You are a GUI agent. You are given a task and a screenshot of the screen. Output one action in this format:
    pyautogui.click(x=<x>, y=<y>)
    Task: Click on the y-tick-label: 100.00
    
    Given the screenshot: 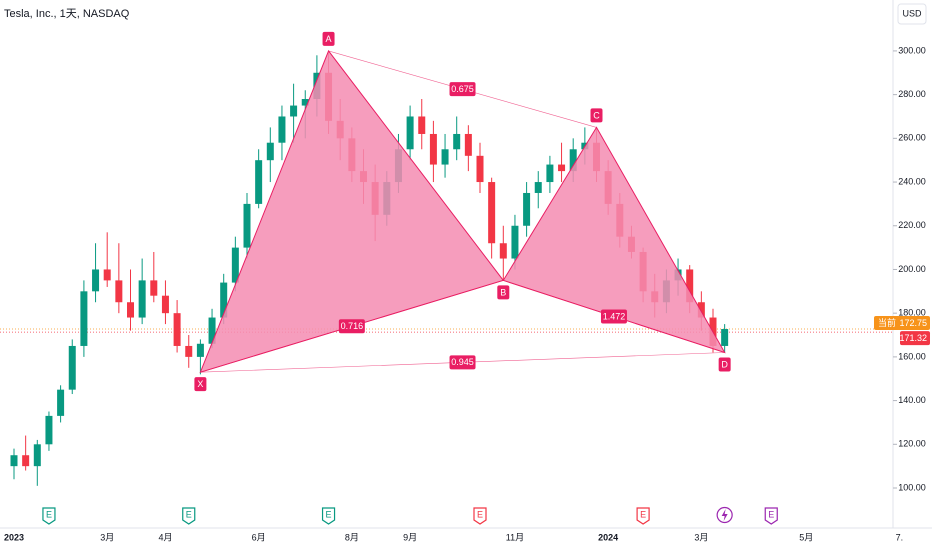 What is the action you would take?
    pyautogui.click(x=912, y=487)
    